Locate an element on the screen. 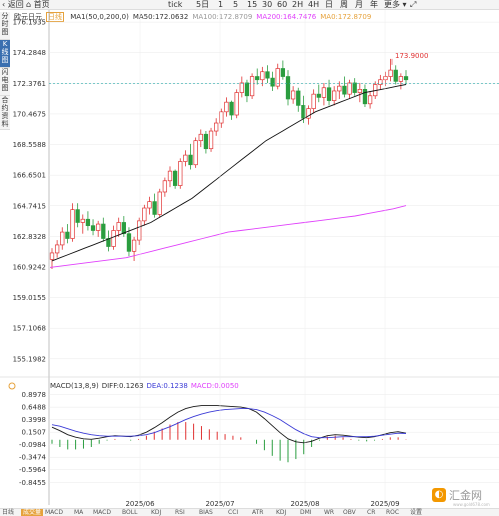 This screenshot has height=516, width=499. period-60m: 60 is located at coordinates (282, 4).